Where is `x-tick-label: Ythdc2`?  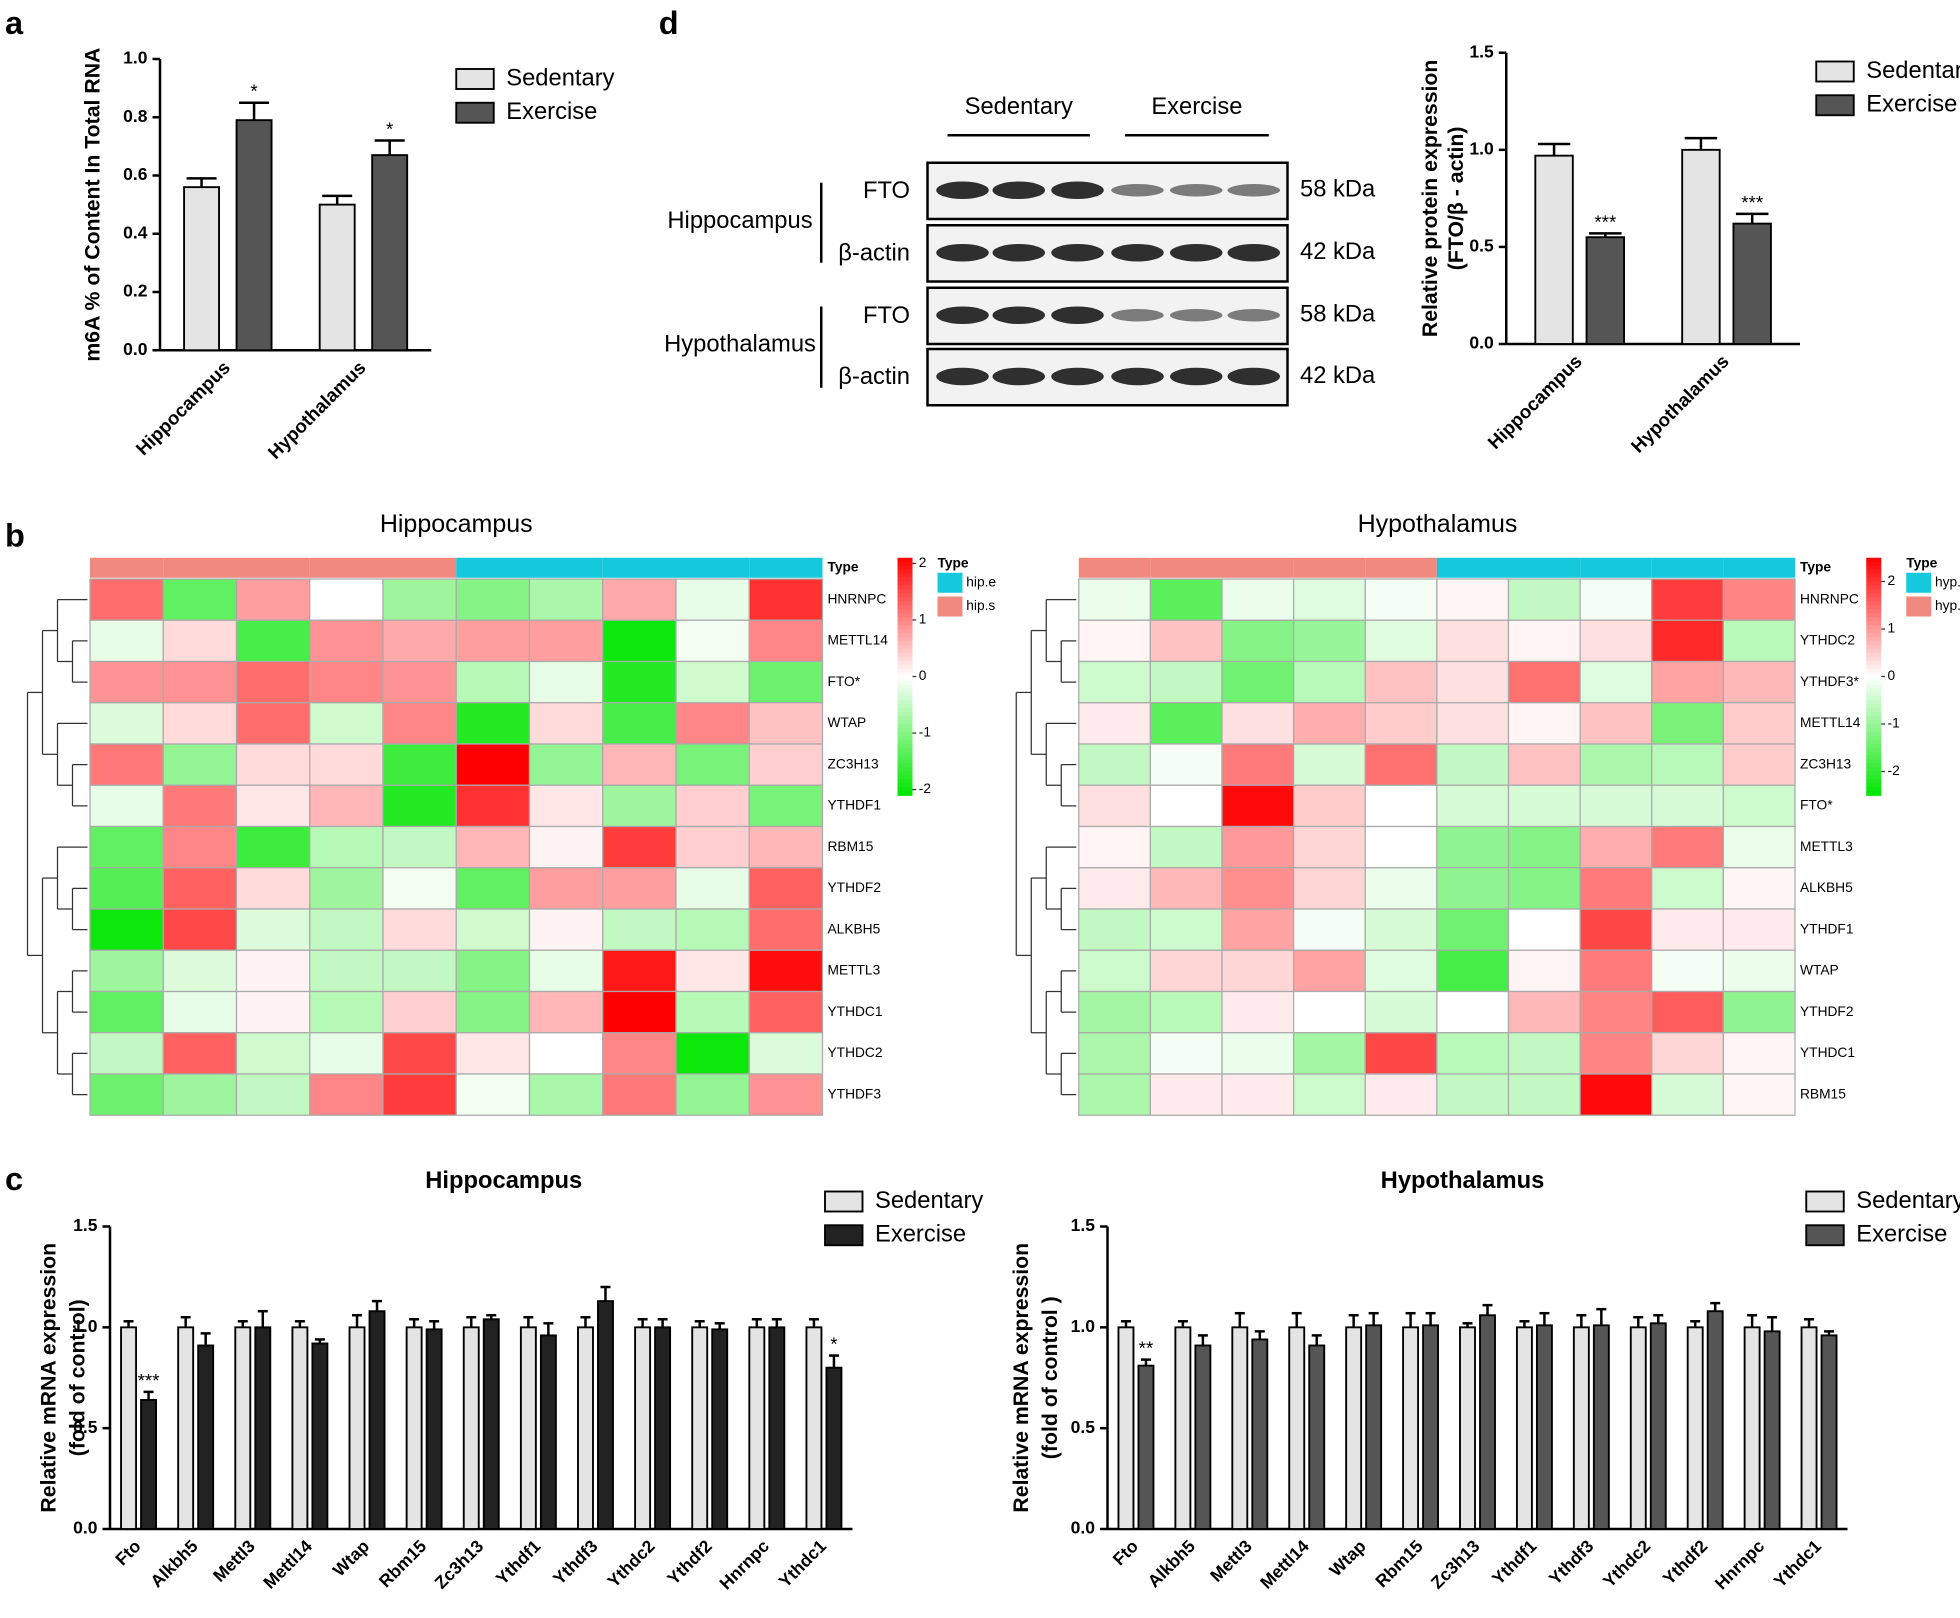 x-tick-label: Ythdc2 is located at coordinates (631, 1564).